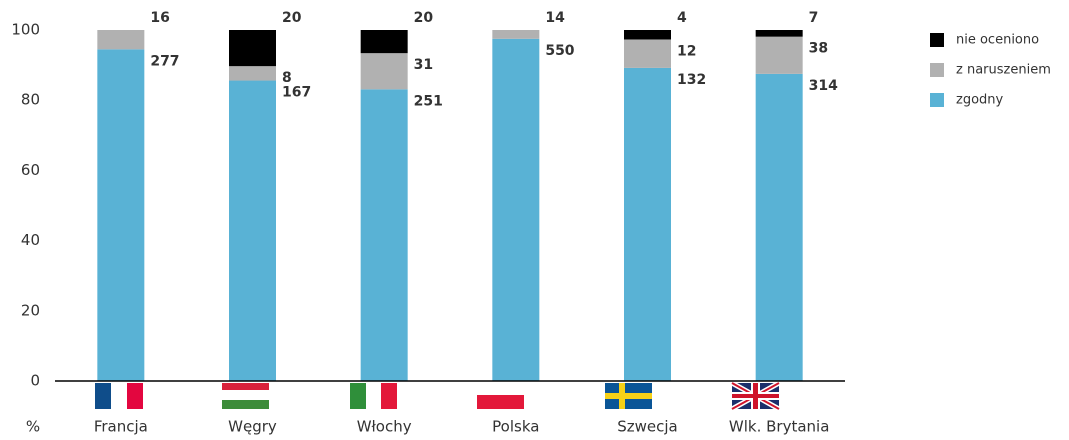  What do you see at coordinates (438, 396) in the screenshot?
I see `flags` at bounding box center [438, 396].